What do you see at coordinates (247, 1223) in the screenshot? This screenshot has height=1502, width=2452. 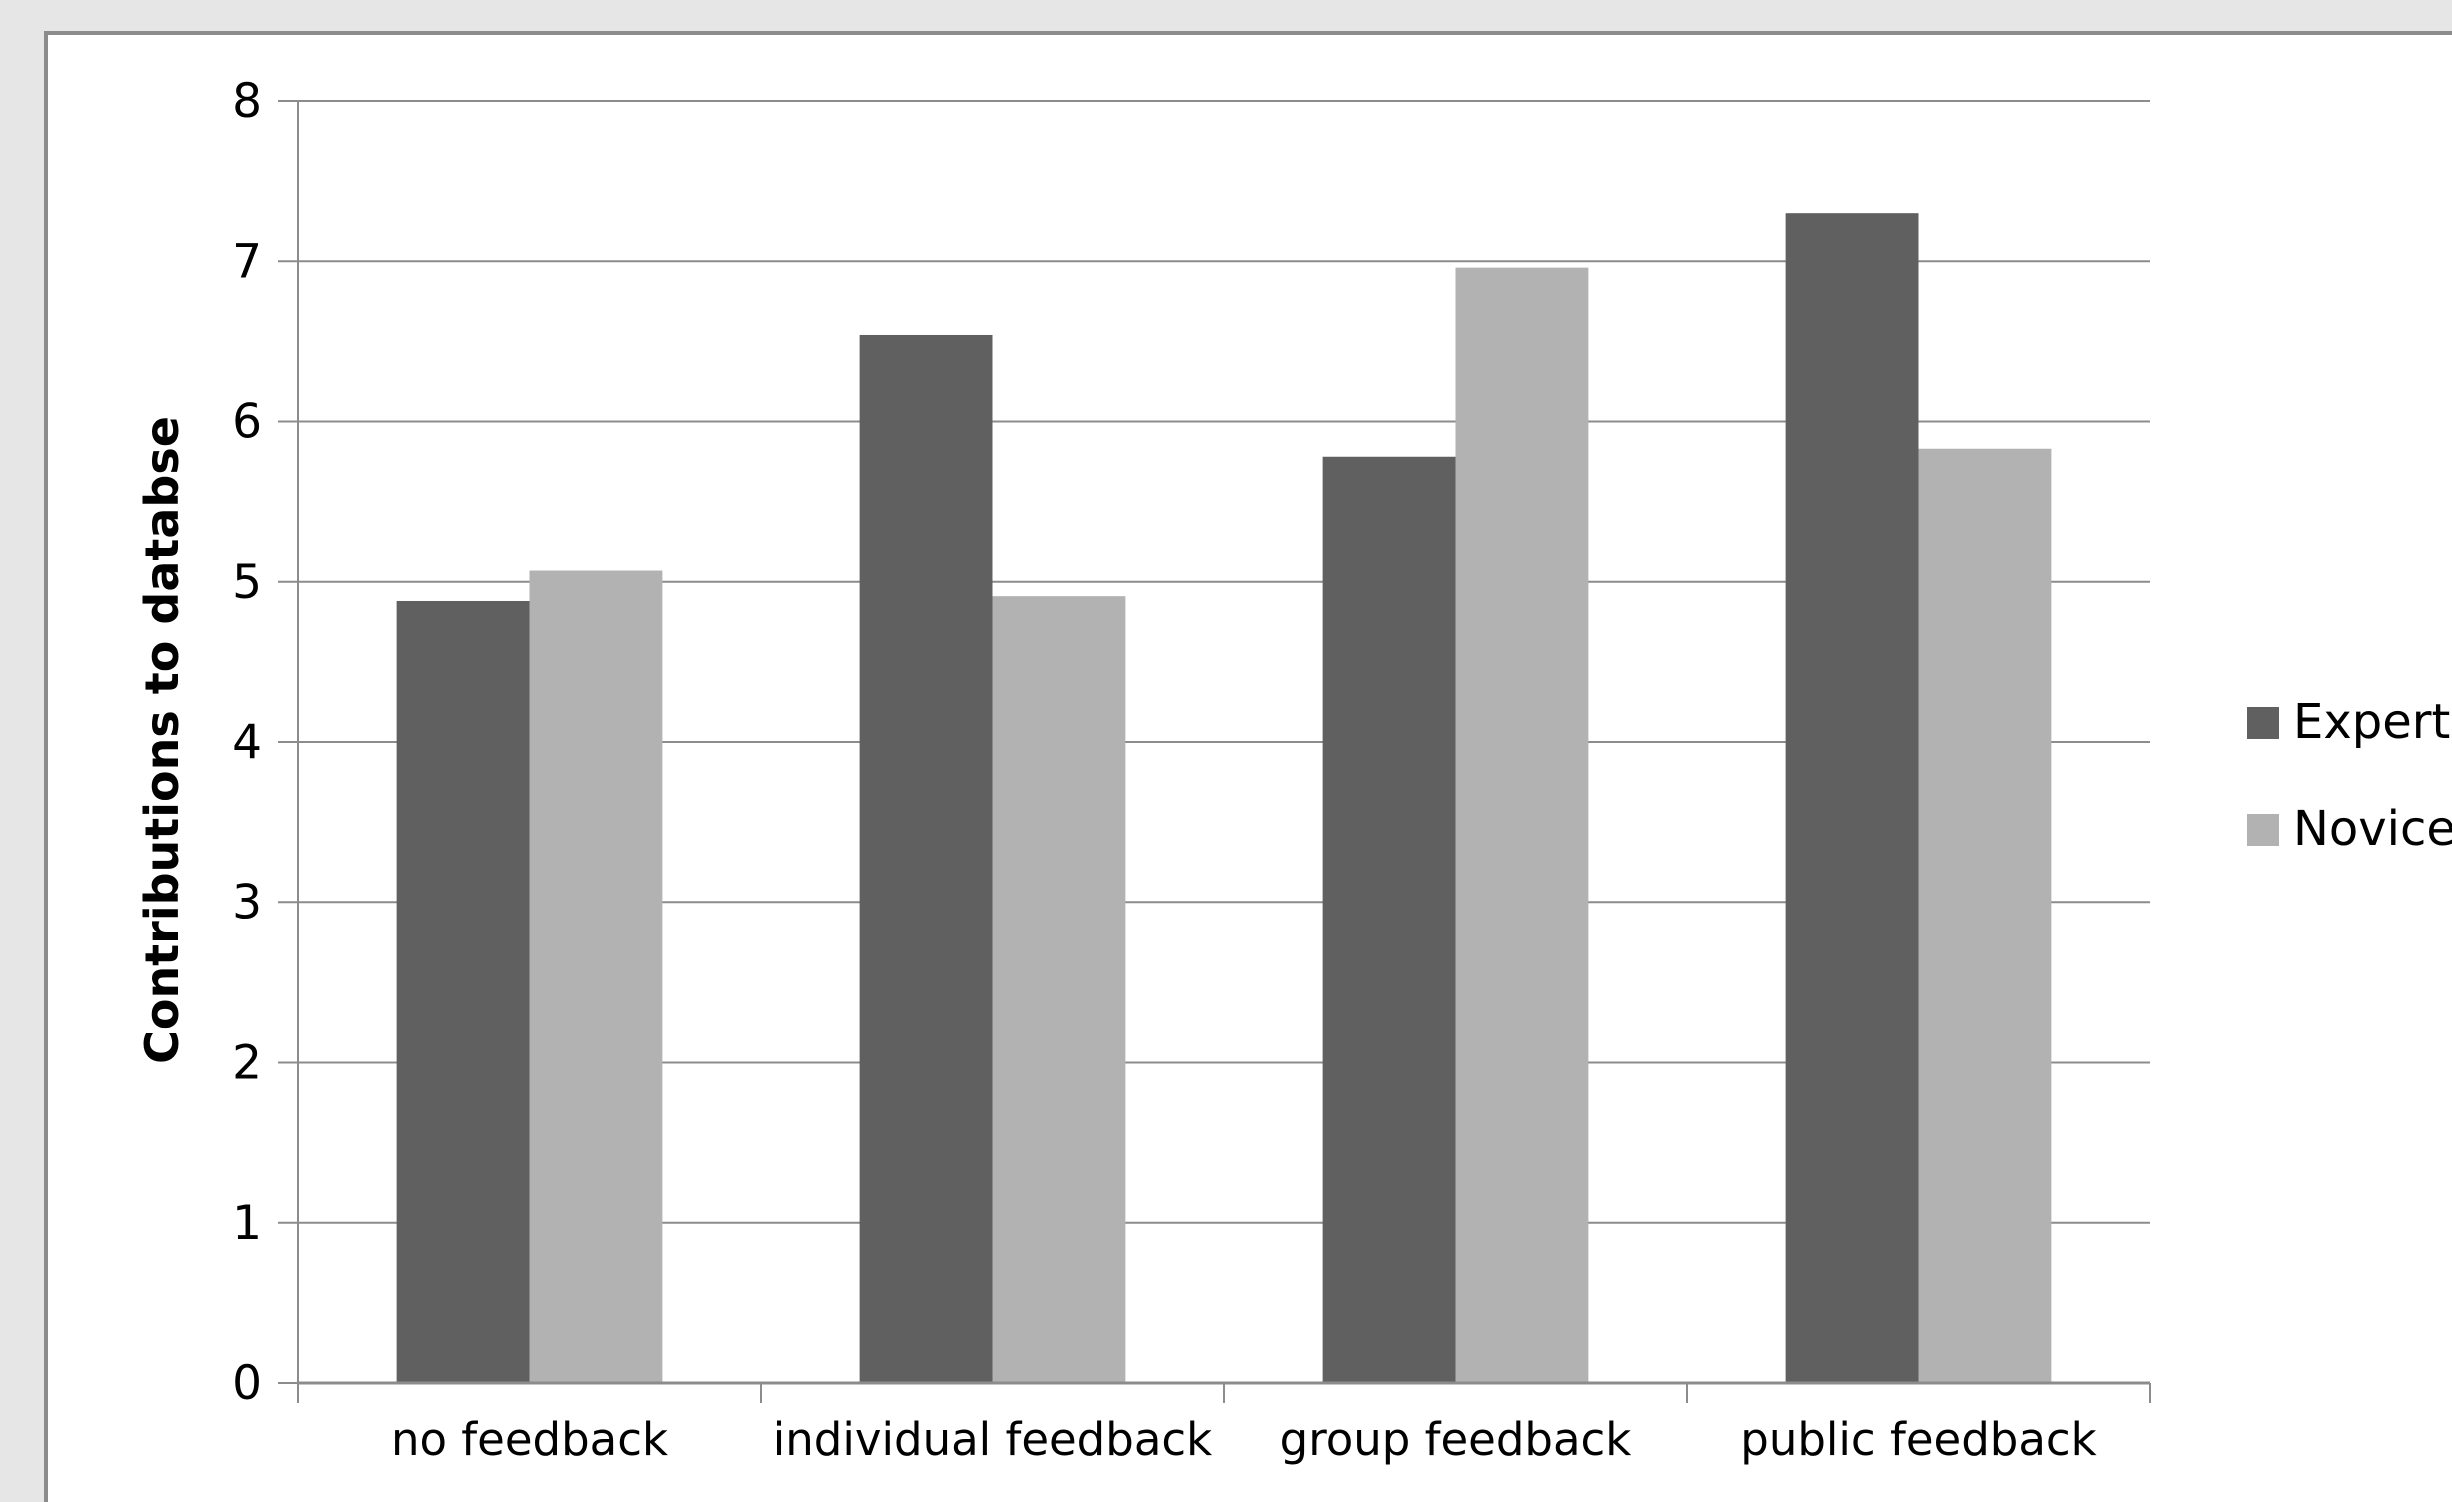 I see `y-tick-label: 1` at bounding box center [247, 1223].